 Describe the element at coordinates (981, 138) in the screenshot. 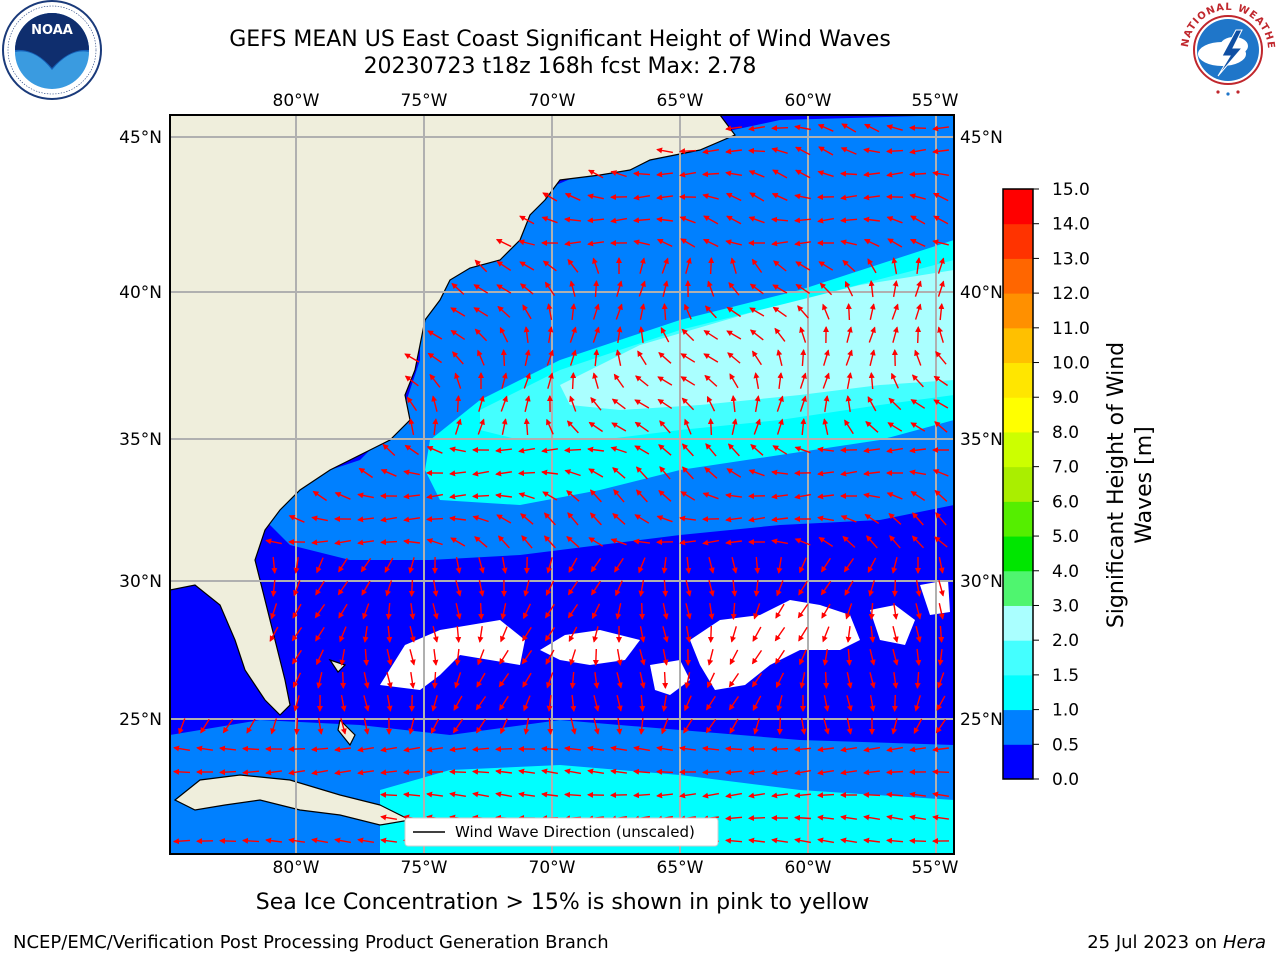

I see `lat-tick-label: 45°N` at that location.